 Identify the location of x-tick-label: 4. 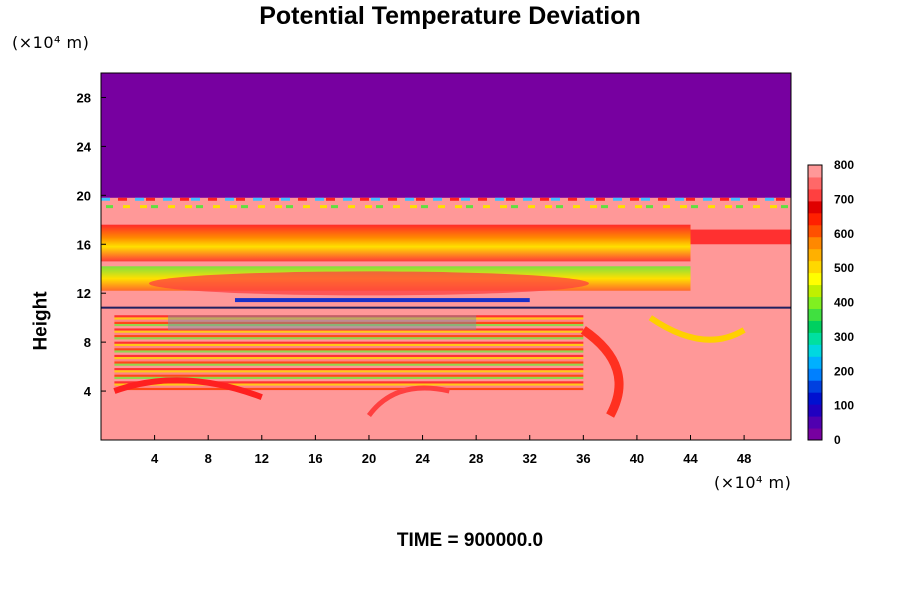
(155, 458).